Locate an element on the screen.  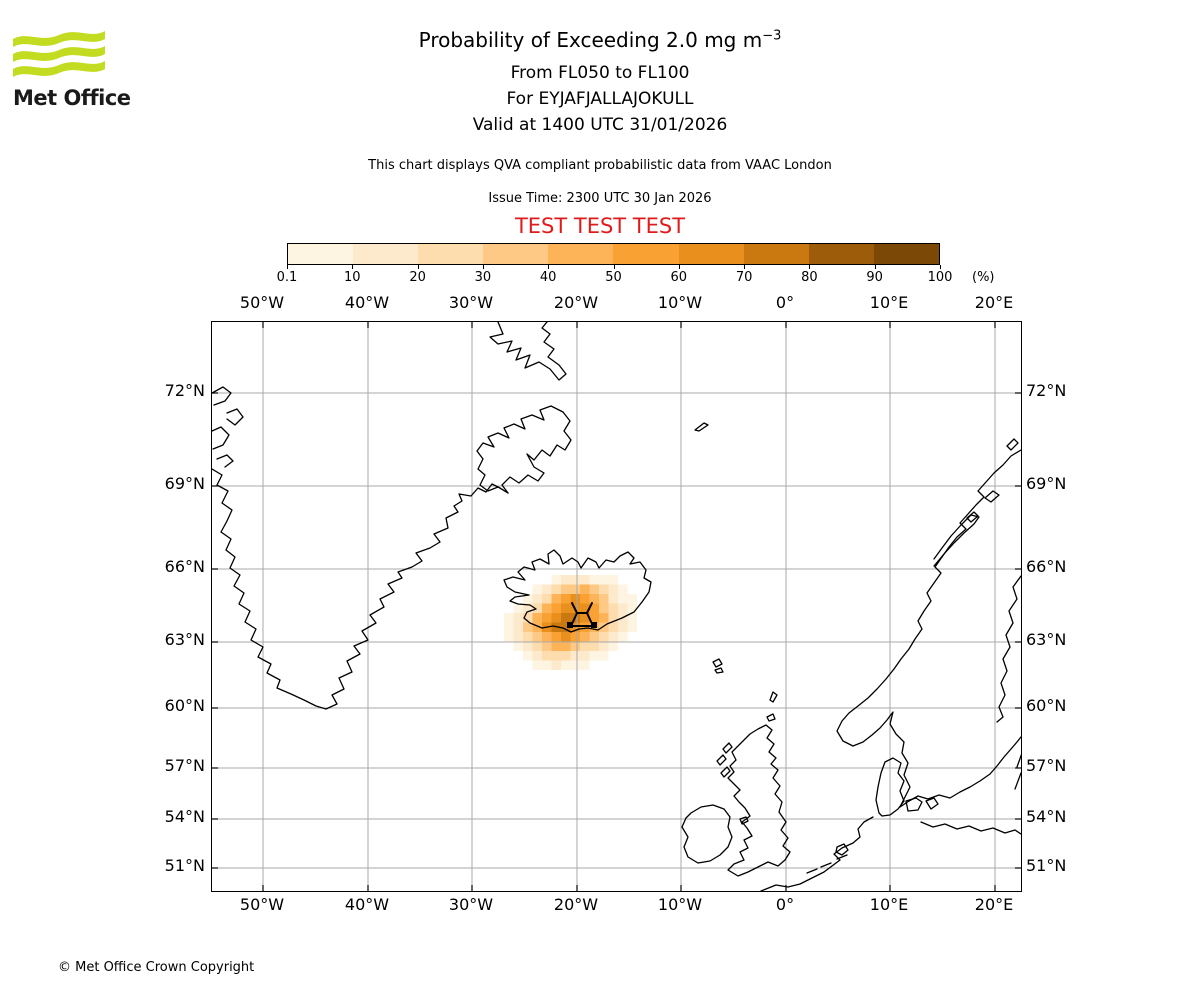
coast-sweden-baltic is located at coordinates (960, 785).